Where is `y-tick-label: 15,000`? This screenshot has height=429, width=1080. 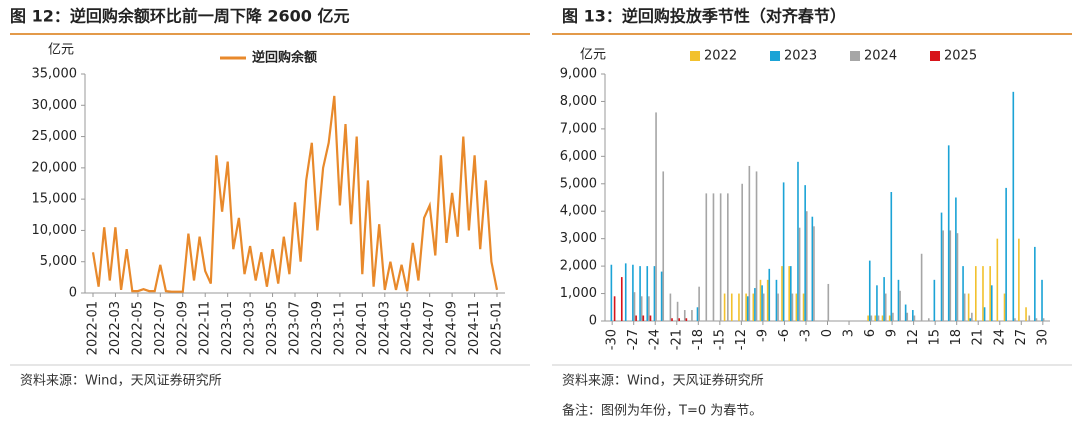
y-tick-label: 15,000 is located at coordinates (55, 199).